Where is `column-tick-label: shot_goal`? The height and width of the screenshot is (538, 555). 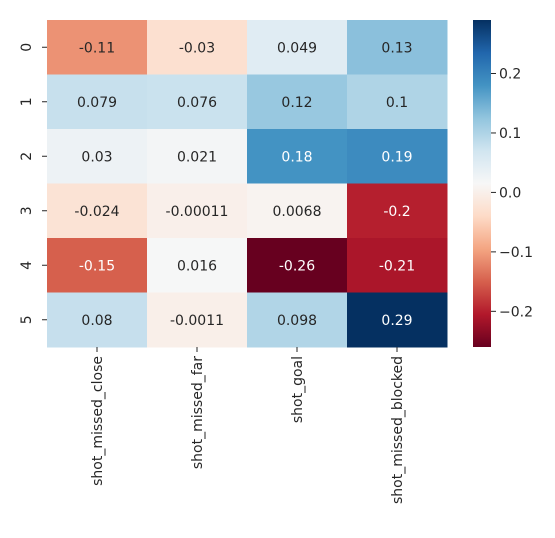
column-tick-label: shot_goal is located at coordinates (298, 389).